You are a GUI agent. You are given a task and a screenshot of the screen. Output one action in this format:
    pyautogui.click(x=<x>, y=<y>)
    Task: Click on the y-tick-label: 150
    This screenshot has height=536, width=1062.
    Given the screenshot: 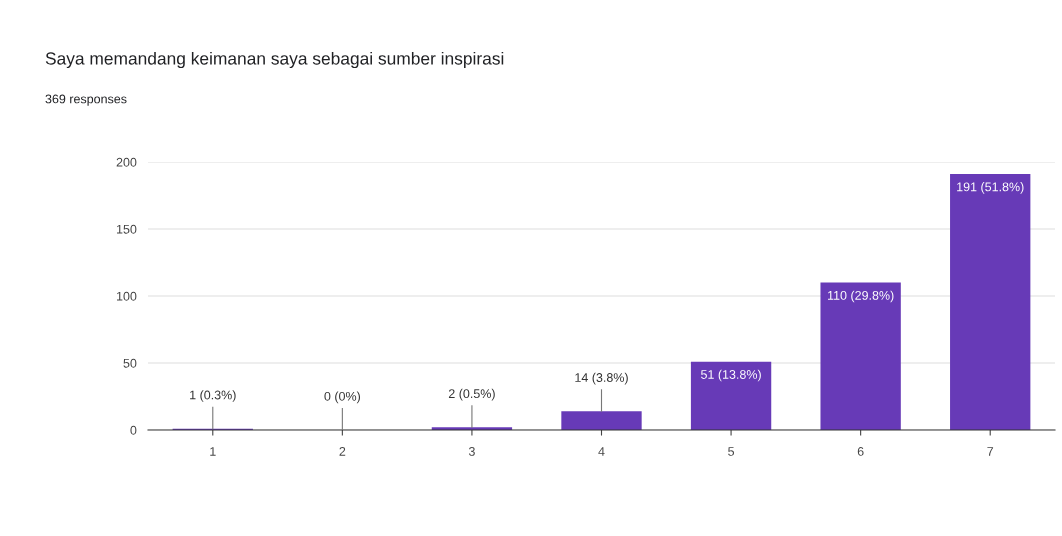 What is the action you would take?
    pyautogui.click(x=126, y=229)
    